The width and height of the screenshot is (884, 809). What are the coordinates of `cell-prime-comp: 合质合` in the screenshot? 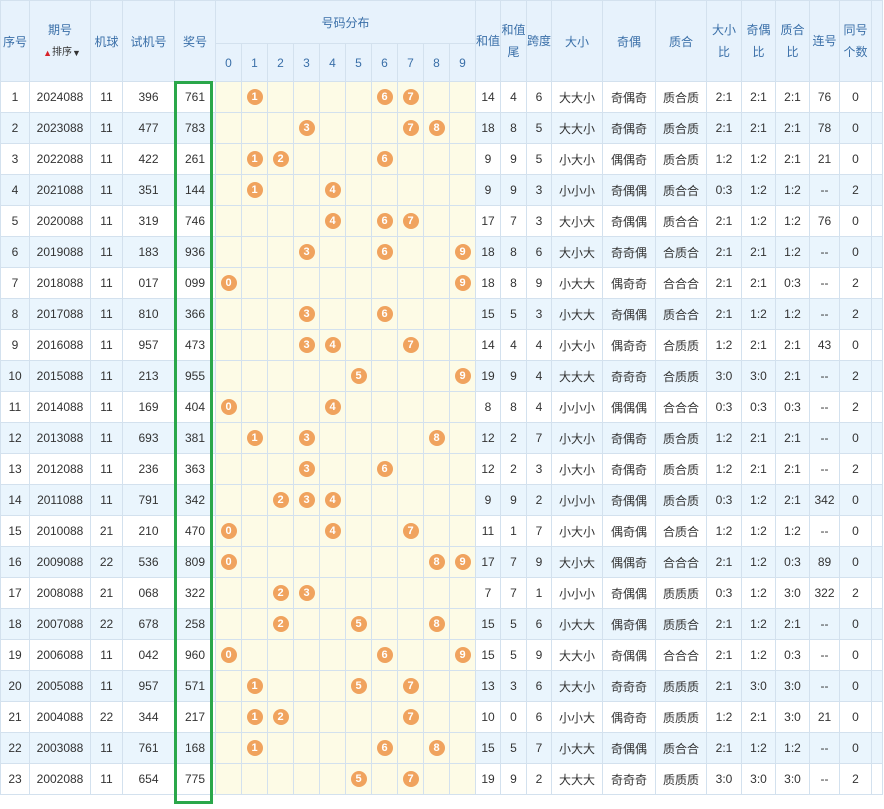 It's located at (681, 531).